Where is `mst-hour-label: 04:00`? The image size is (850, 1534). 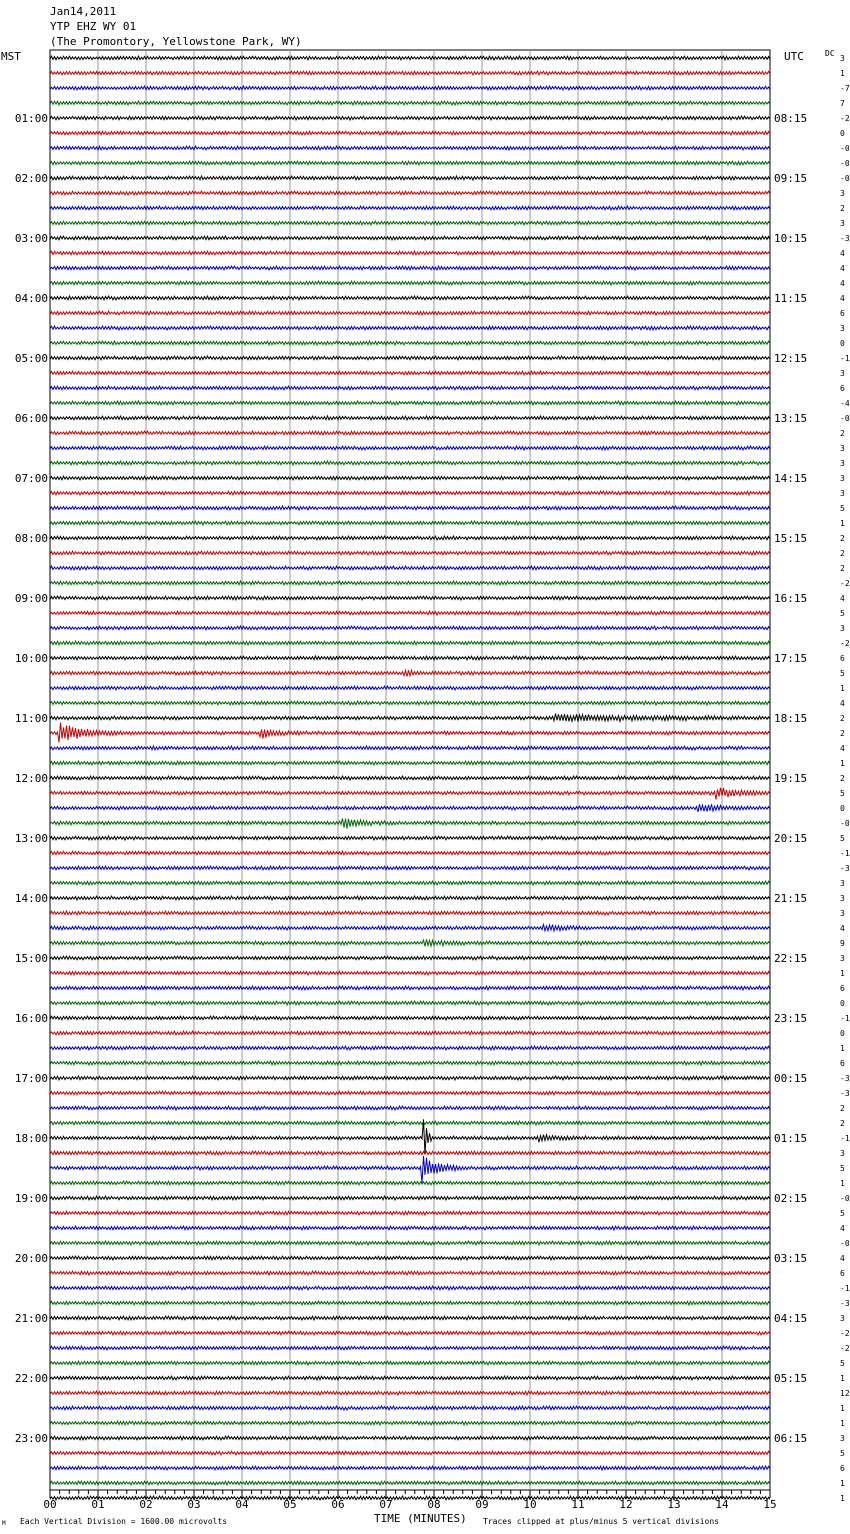
mst-hour-label: 04:00 is located at coordinates (31, 298).